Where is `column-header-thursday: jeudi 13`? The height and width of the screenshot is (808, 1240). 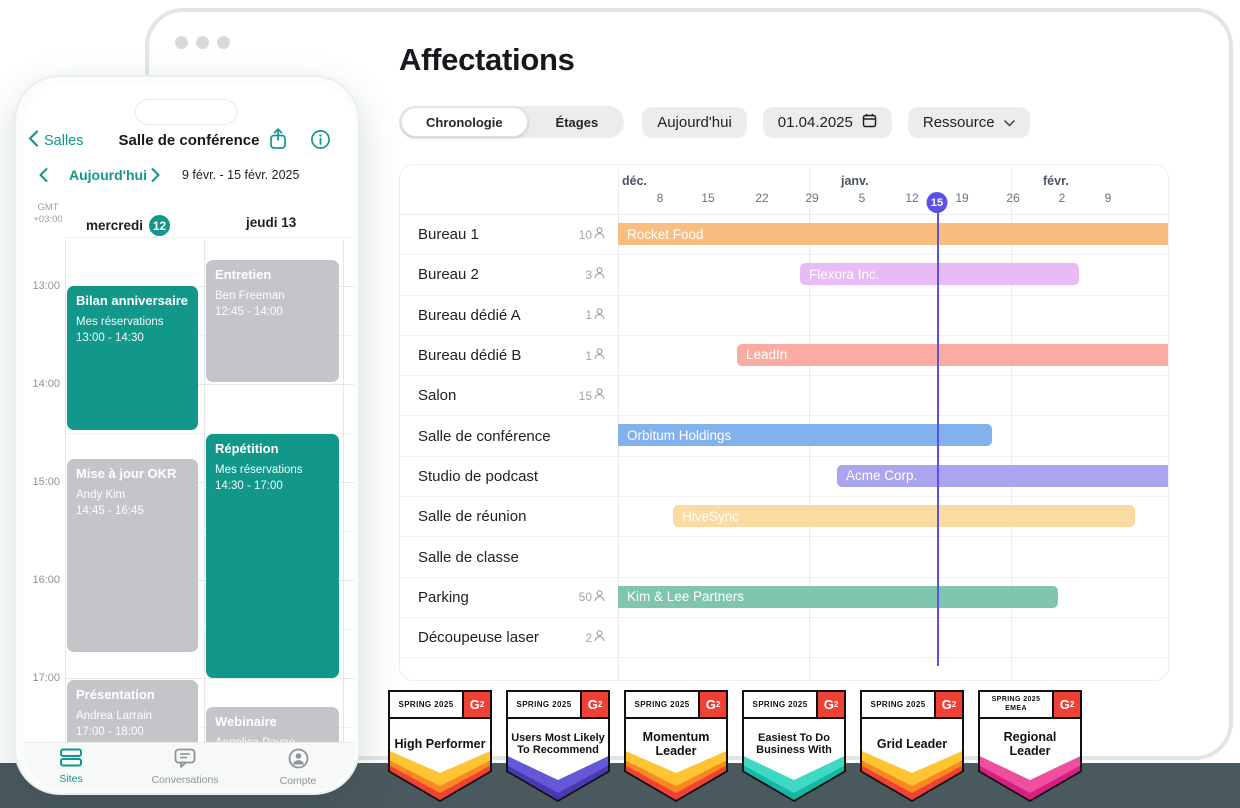
column-header-thursday: jeudi 13 is located at coordinates (271, 222).